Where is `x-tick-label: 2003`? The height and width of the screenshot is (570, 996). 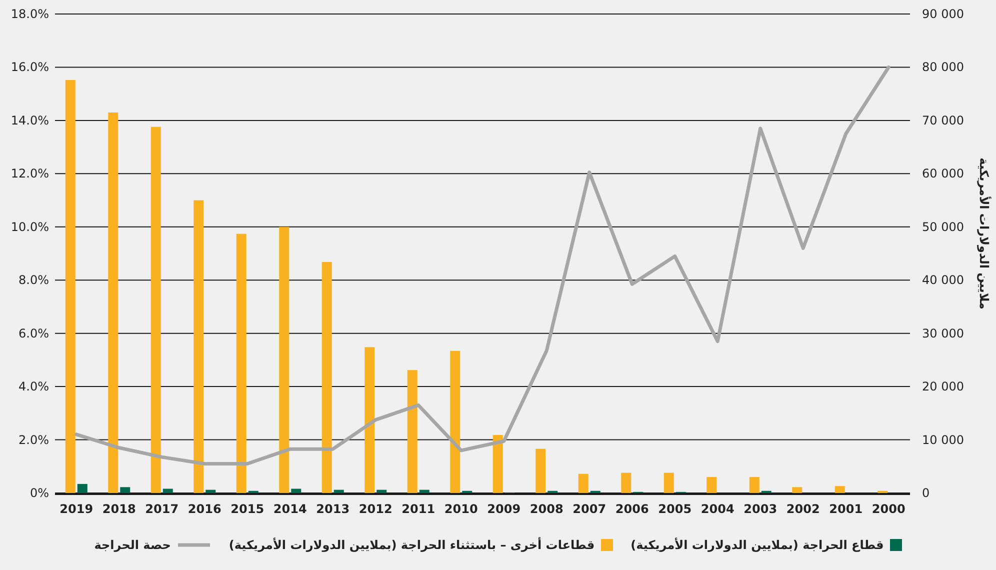
x-tick-label: 2003 is located at coordinates (761, 509).